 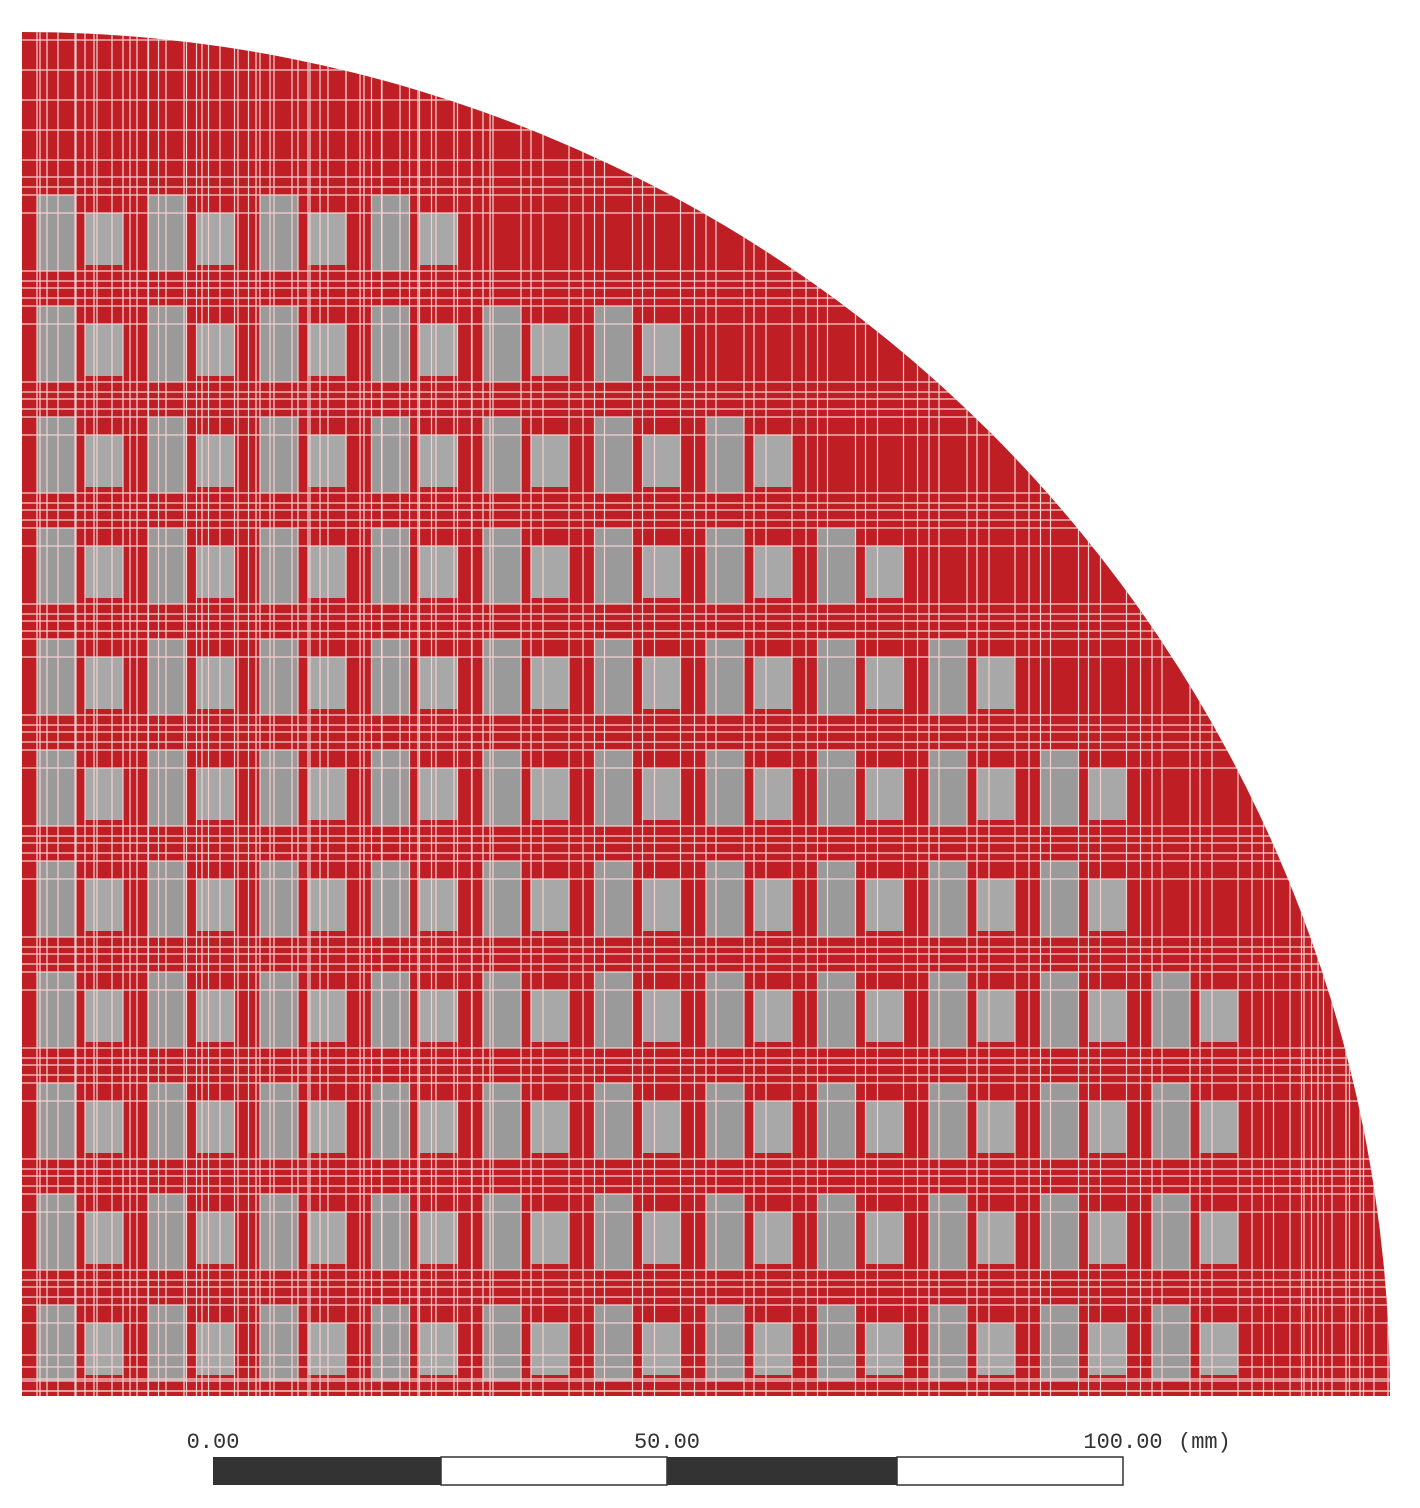 What do you see at coordinates (1122, 1442) in the screenshot?
I see `scale-label: 100.00` at bounding box center [1122, 1442].